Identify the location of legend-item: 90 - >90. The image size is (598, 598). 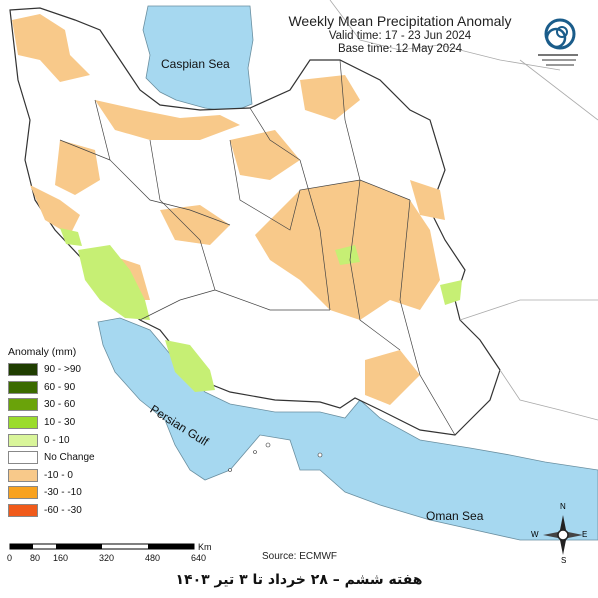
(58, 370).